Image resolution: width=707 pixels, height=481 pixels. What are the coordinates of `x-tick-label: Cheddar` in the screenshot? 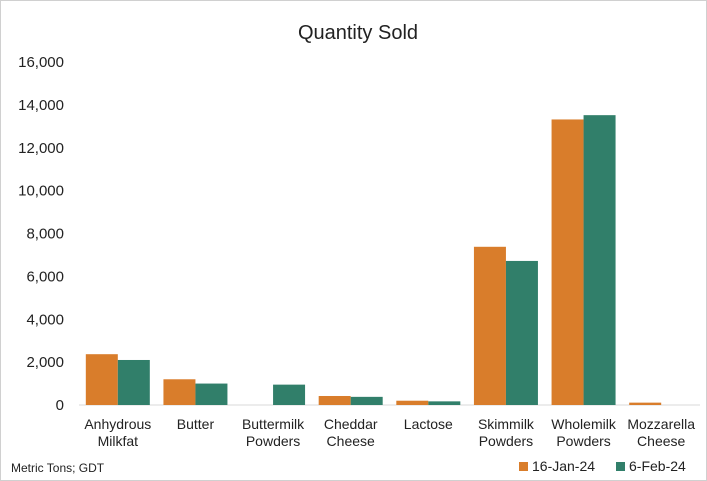 It's located at (351, 424).